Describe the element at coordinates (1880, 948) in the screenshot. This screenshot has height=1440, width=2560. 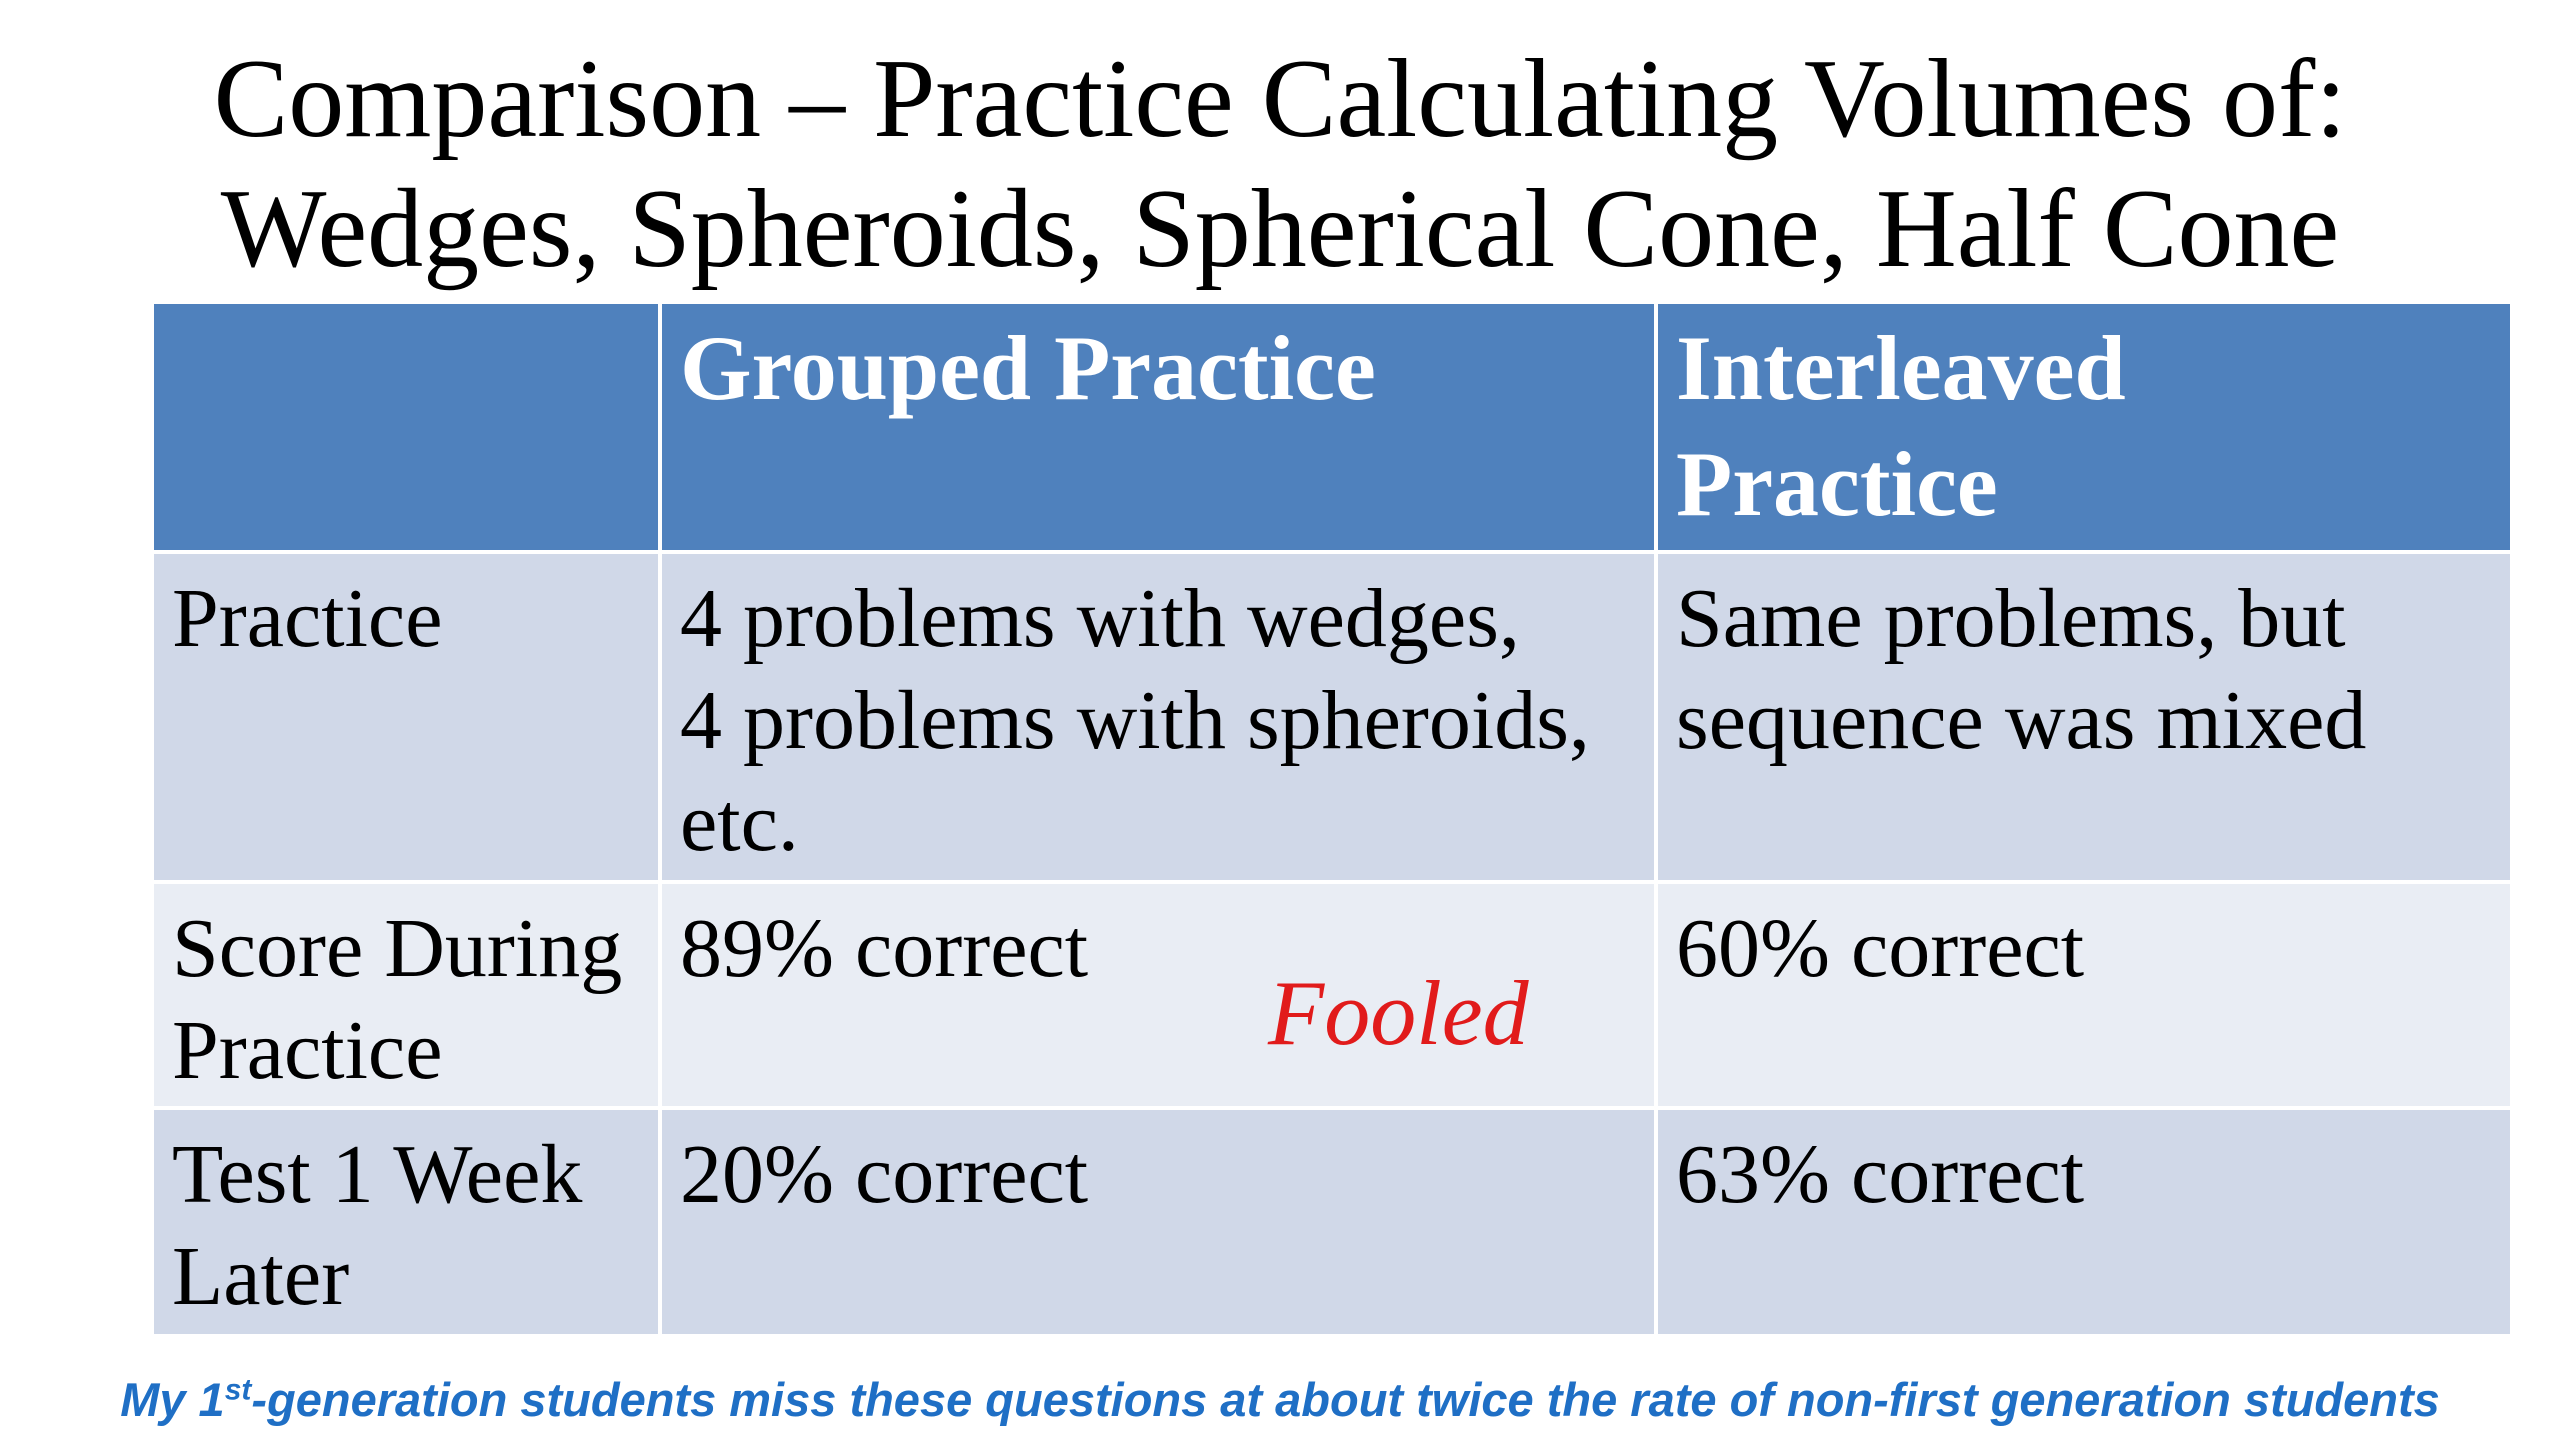
I see `cell-line: 60% correct` at that location.